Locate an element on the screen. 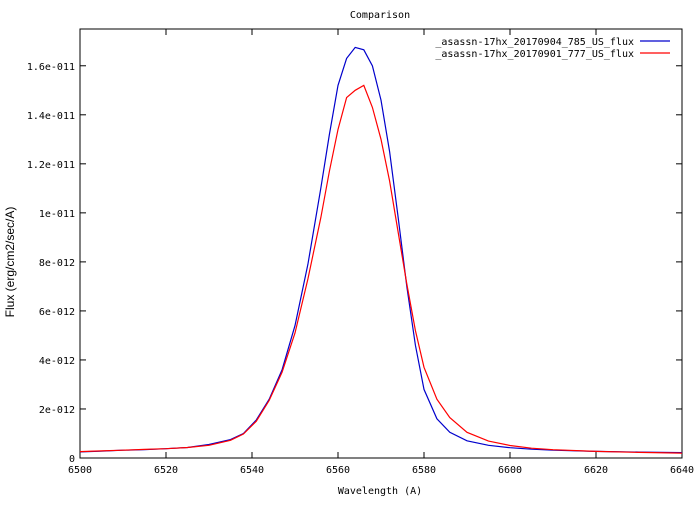  legend-label: _asassn-17hx_20170904_785_US_flux is located at coordinates (534, 42).